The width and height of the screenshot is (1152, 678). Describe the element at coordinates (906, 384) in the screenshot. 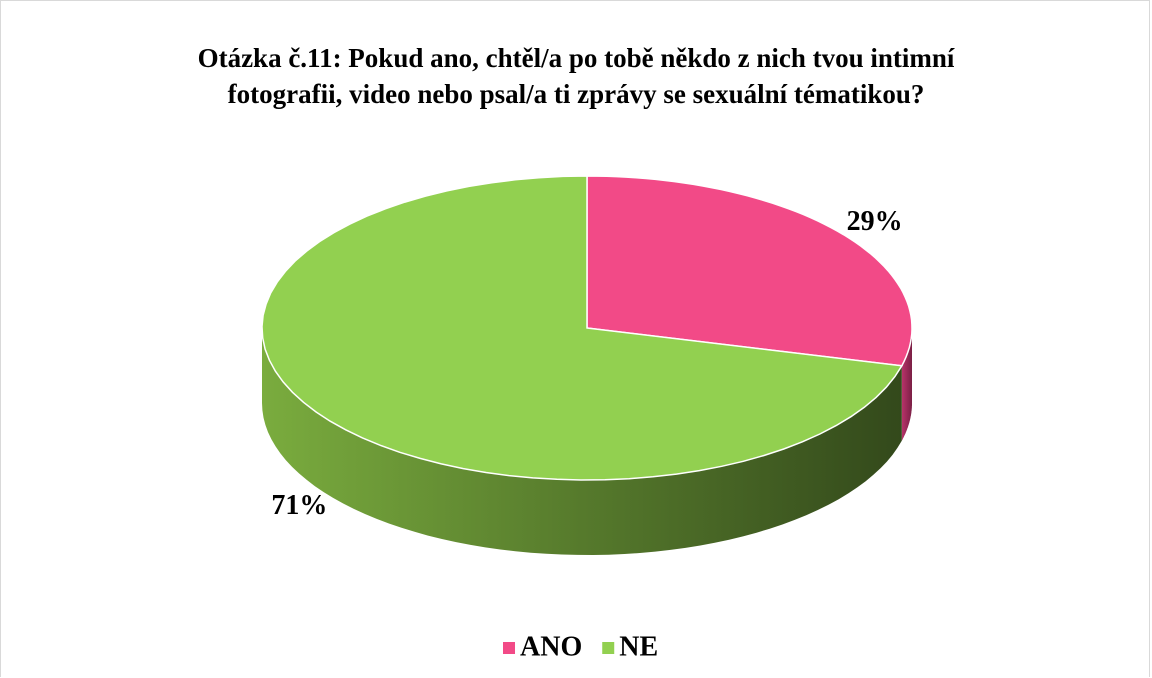

I see `pie-side` at that location.